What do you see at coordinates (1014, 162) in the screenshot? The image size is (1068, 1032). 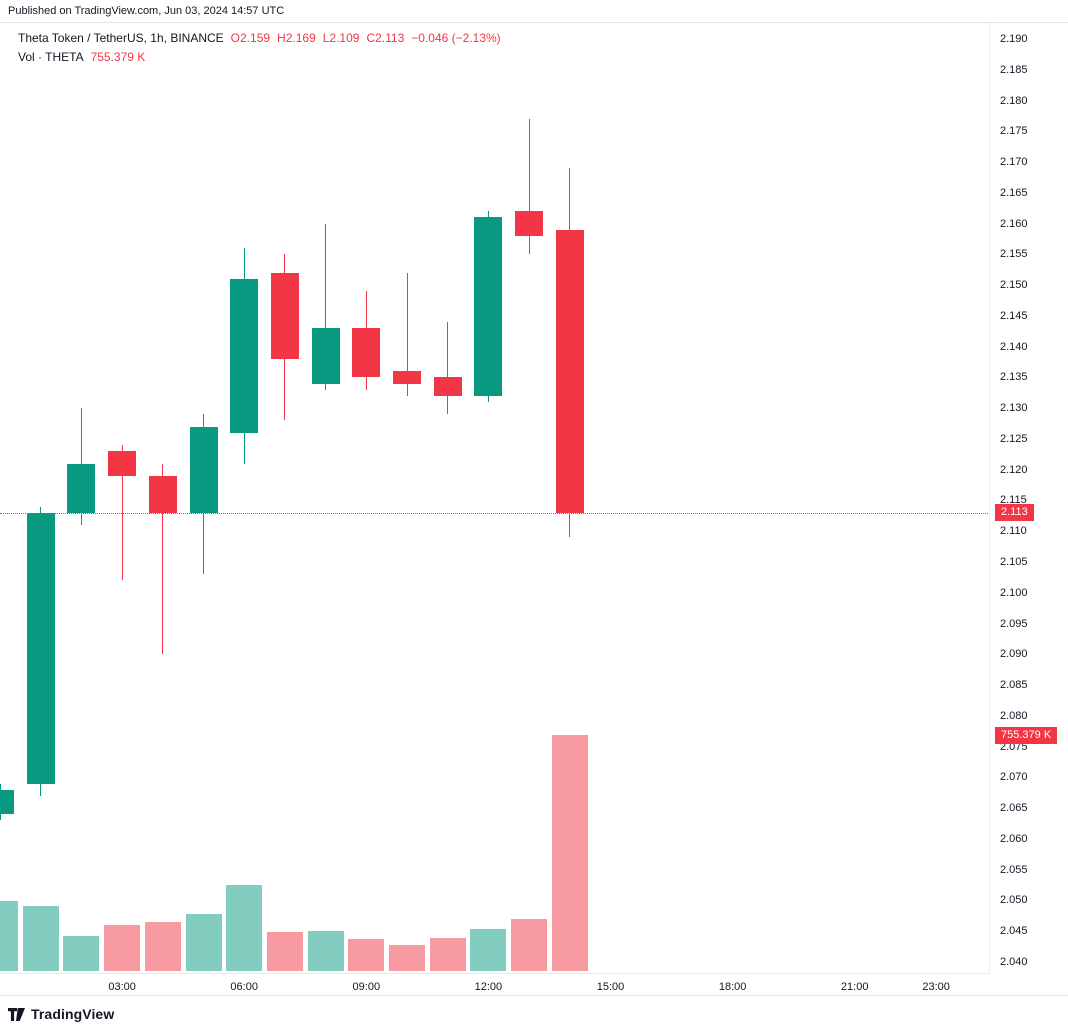 I see `price-axis-label: 2.170` at bounding box center [1014, 162].